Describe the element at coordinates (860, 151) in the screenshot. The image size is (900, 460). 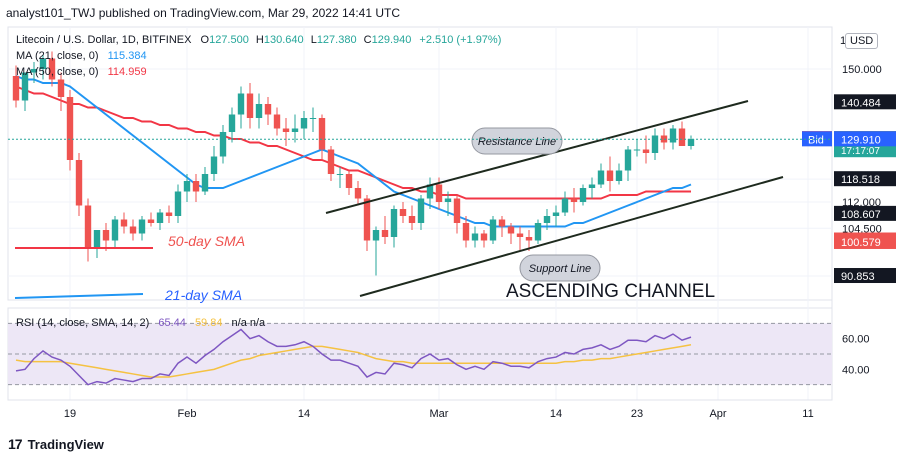
I see `price-label-countdown: 17:17:07` at that location.